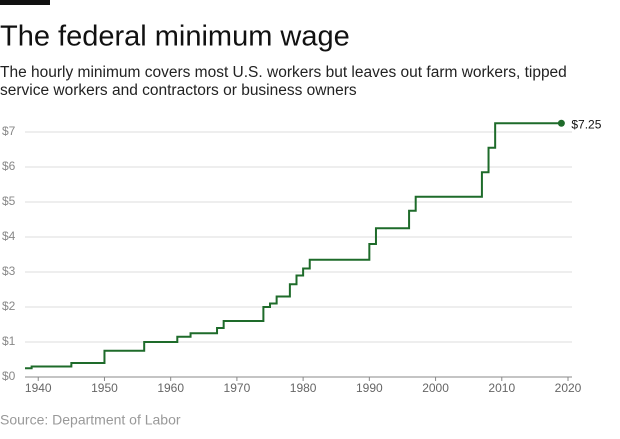 The height and width of the screenshot is (439, 620). What do you see at coordinates (175, 37) in the screenshot?
I see `chart-title: The federal minimum wage` at bounding box center [175, 37].